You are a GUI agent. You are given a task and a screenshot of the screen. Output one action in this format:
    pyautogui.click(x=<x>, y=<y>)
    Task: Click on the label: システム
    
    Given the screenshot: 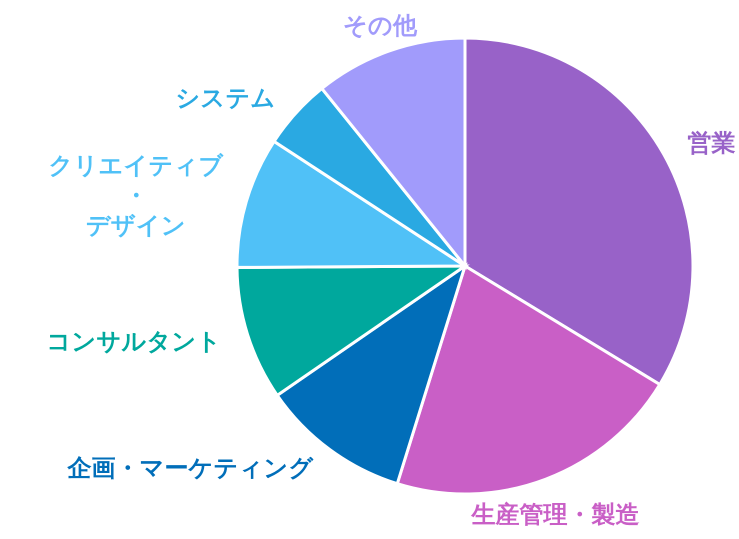 What is the action you would take?
    pyautogui.click(x=226, y=98)
    